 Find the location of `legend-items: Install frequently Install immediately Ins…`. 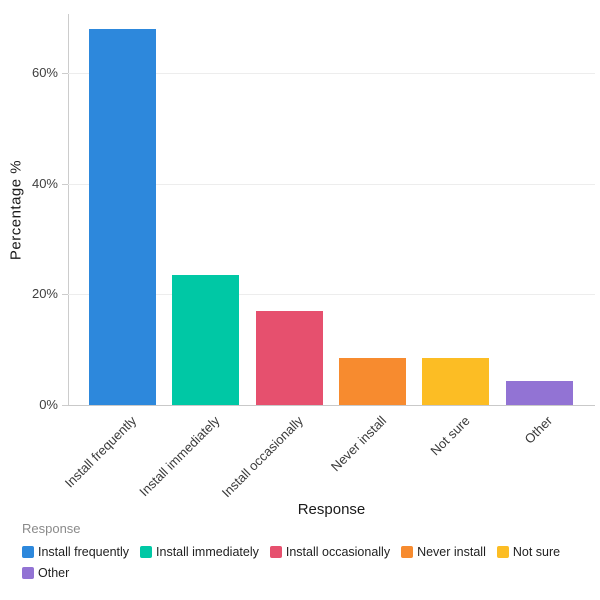

legend-items: Install frequently Install immediately Ins… is located at coordinates (300, 562).